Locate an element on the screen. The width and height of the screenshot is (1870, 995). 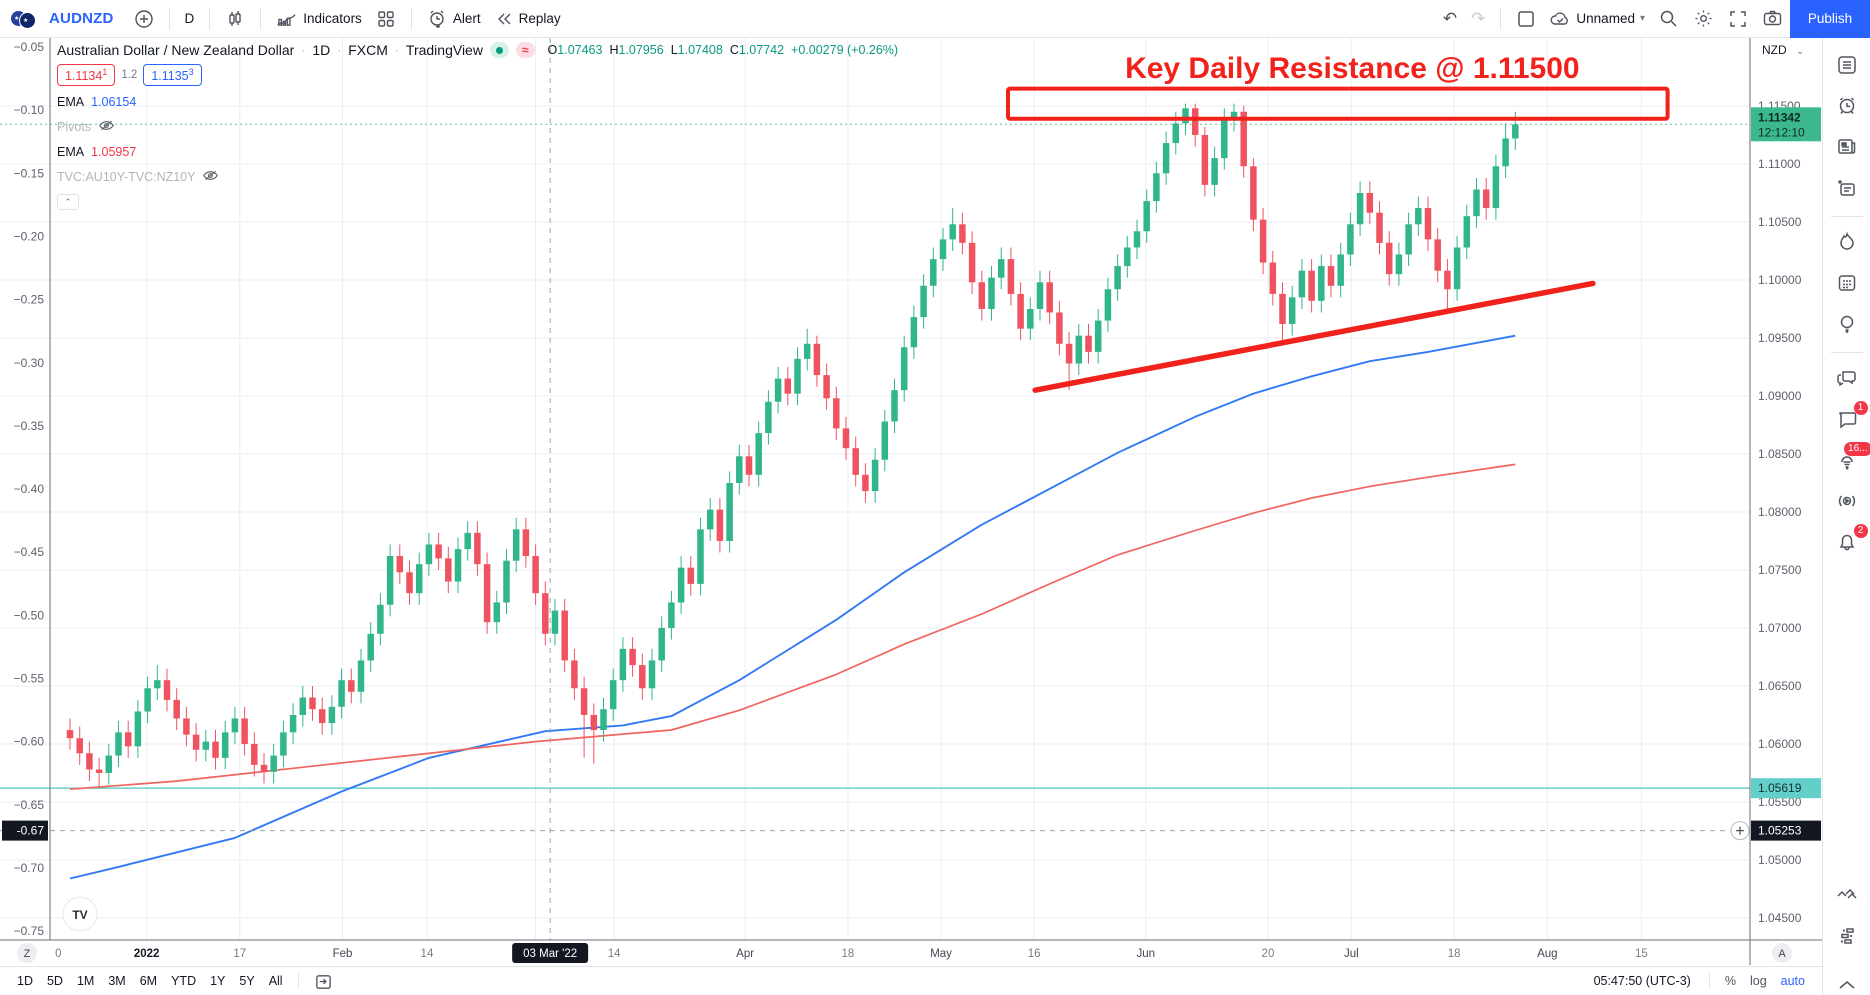
redo-button: ↷ is located at coordinates (1478, 18).